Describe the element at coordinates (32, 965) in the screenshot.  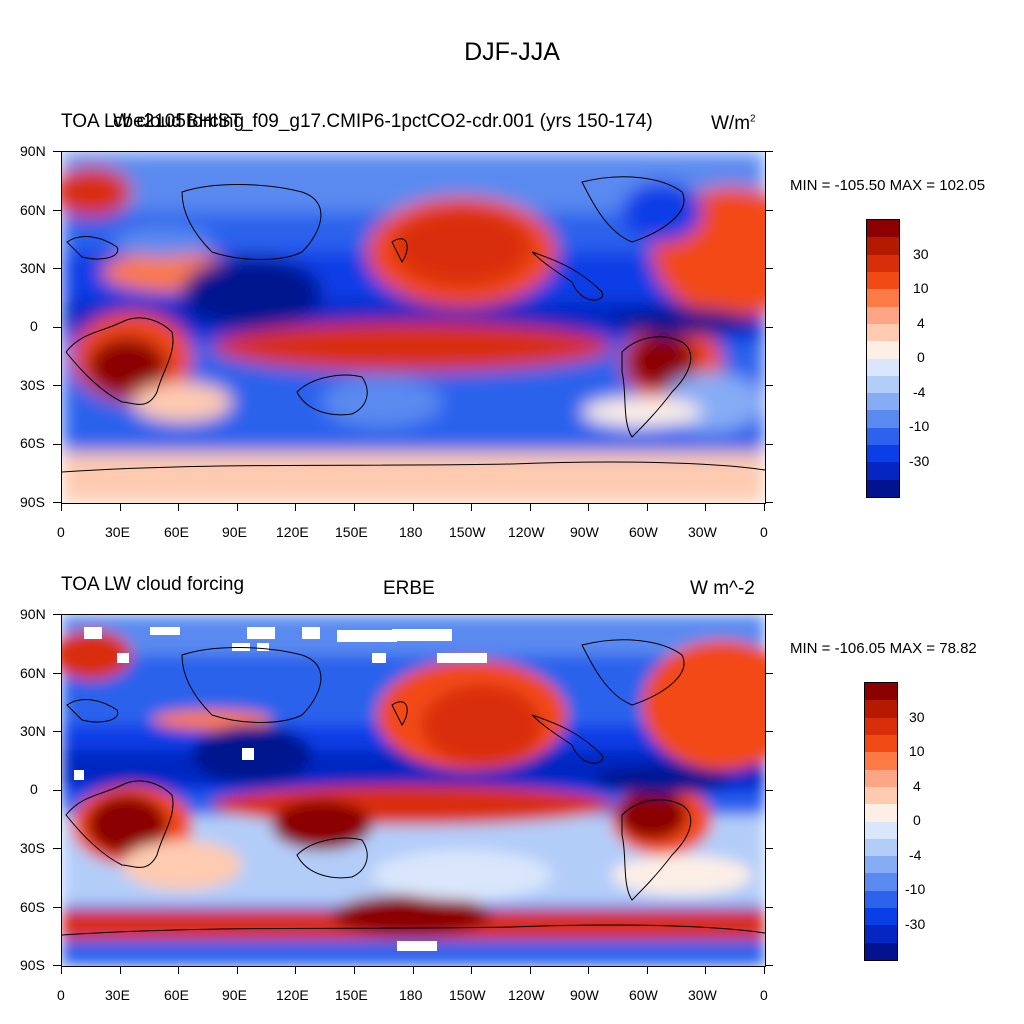
I see `lat-tick-label: 90S` at that location.